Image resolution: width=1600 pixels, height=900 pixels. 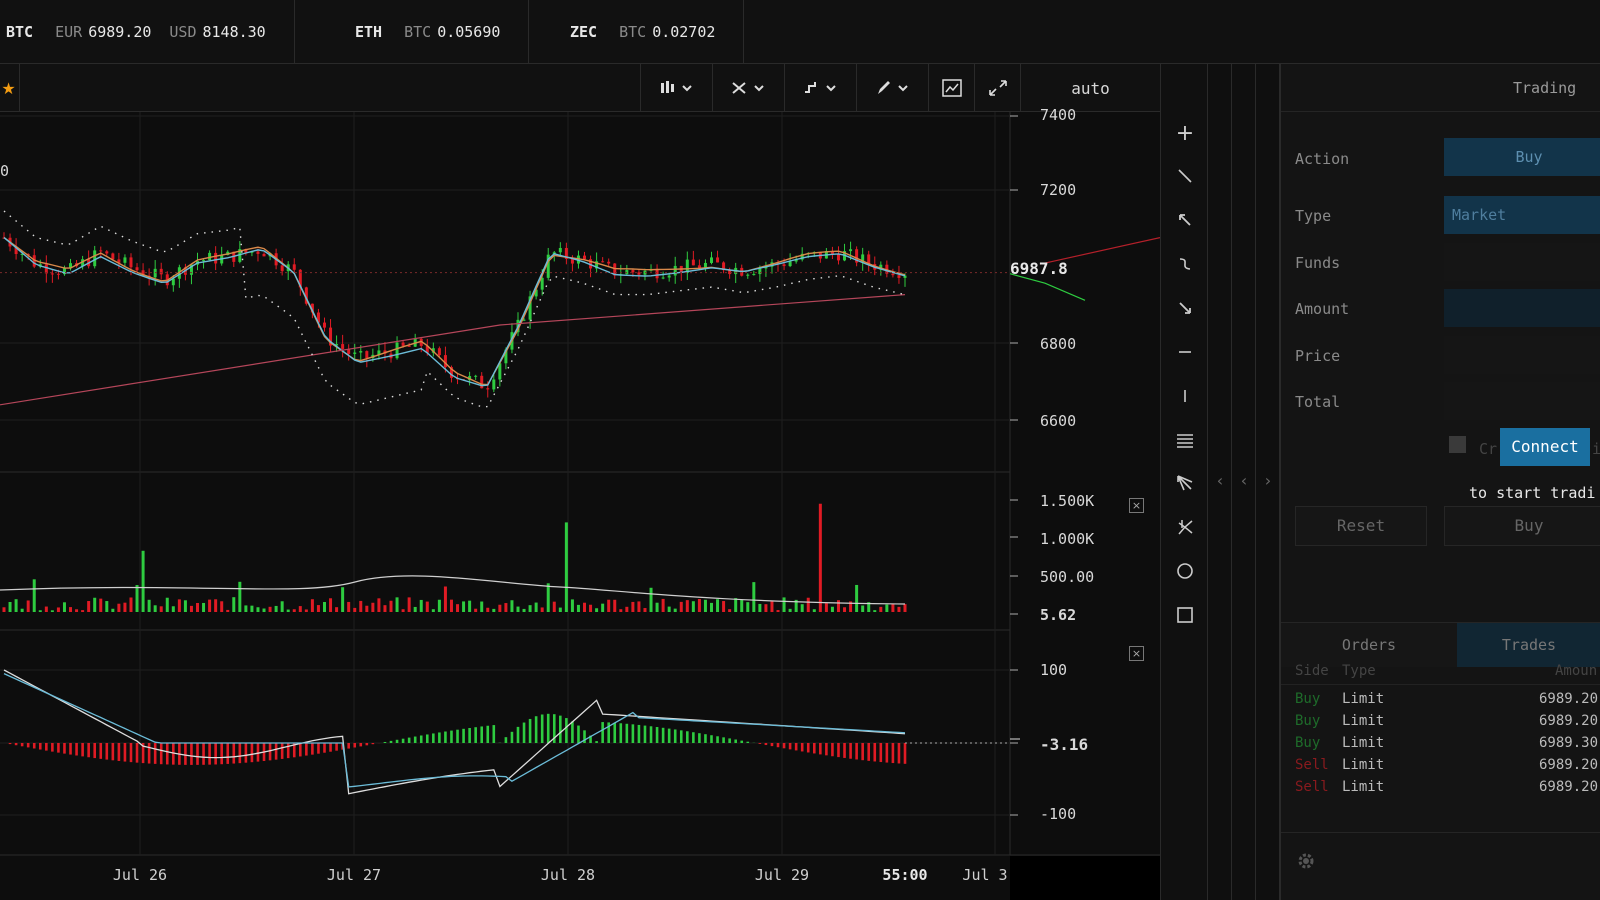 I want to click on indicator-icon, so click(x=747, y=88).